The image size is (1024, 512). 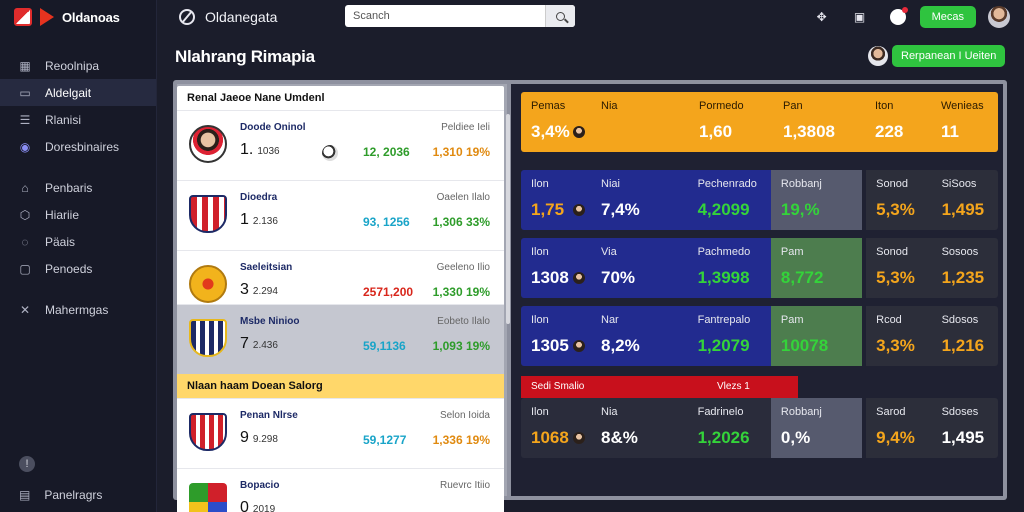 I want to click on stat-cell: Sarod 9,4%, so click(x=899, y=428).